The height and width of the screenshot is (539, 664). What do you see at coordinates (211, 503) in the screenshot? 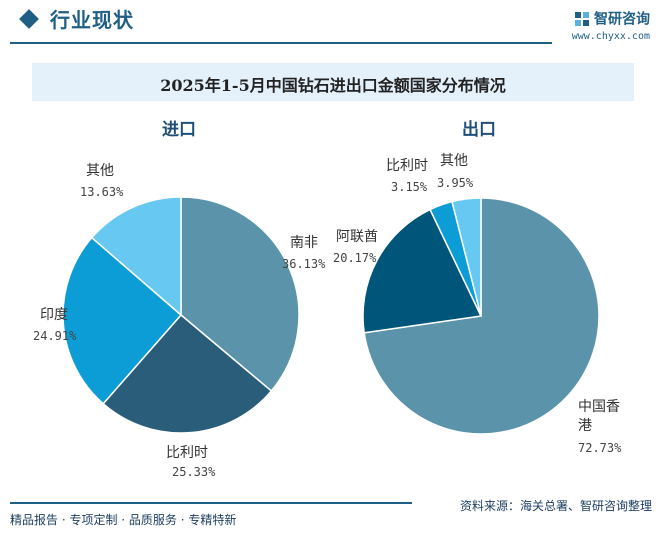
I see `footer-divider` at bounding box center [211, 503].